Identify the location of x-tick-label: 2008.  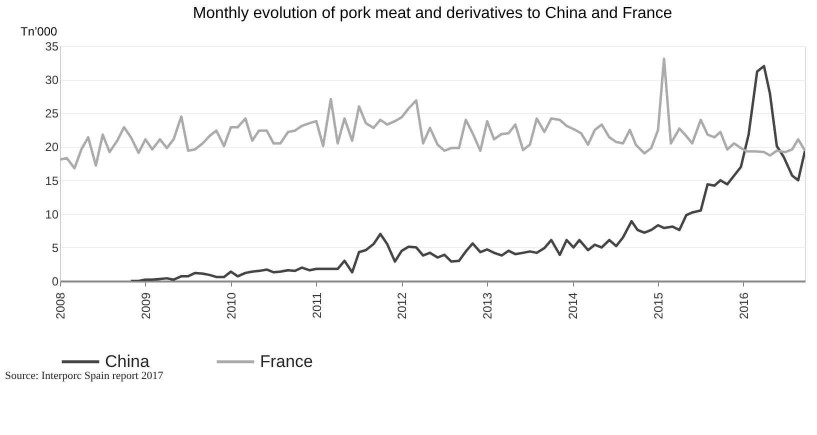
(61, 306).